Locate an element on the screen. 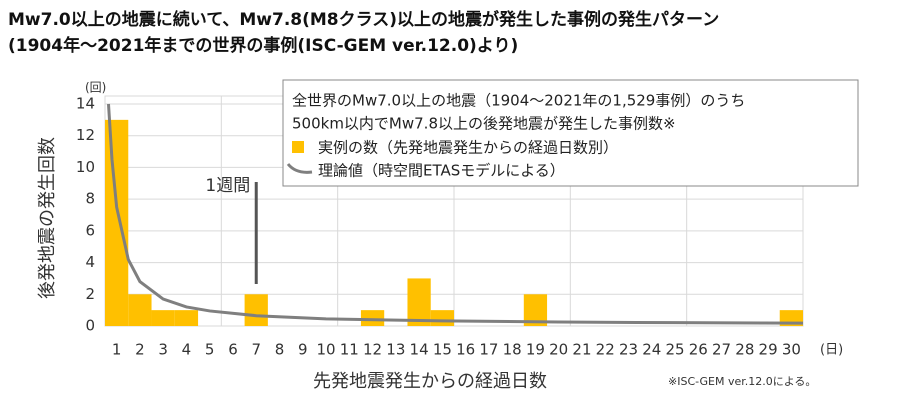 The width and height of the screenshot is (912, 411). x-tick-label: 5 is located at coordinates (210, 350).